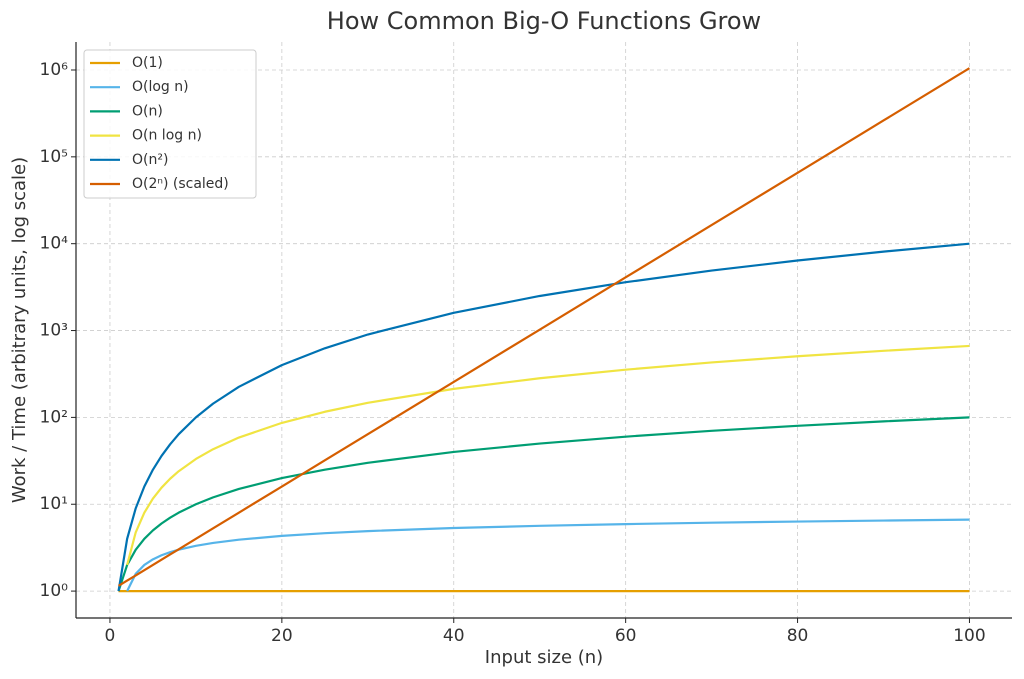 This screenshot has height=679, width=1024. What do you see at coordinates (54, 244) in the screenshot?
I see `y-tick-label: 10⁴` at bounding box center [54, 244].